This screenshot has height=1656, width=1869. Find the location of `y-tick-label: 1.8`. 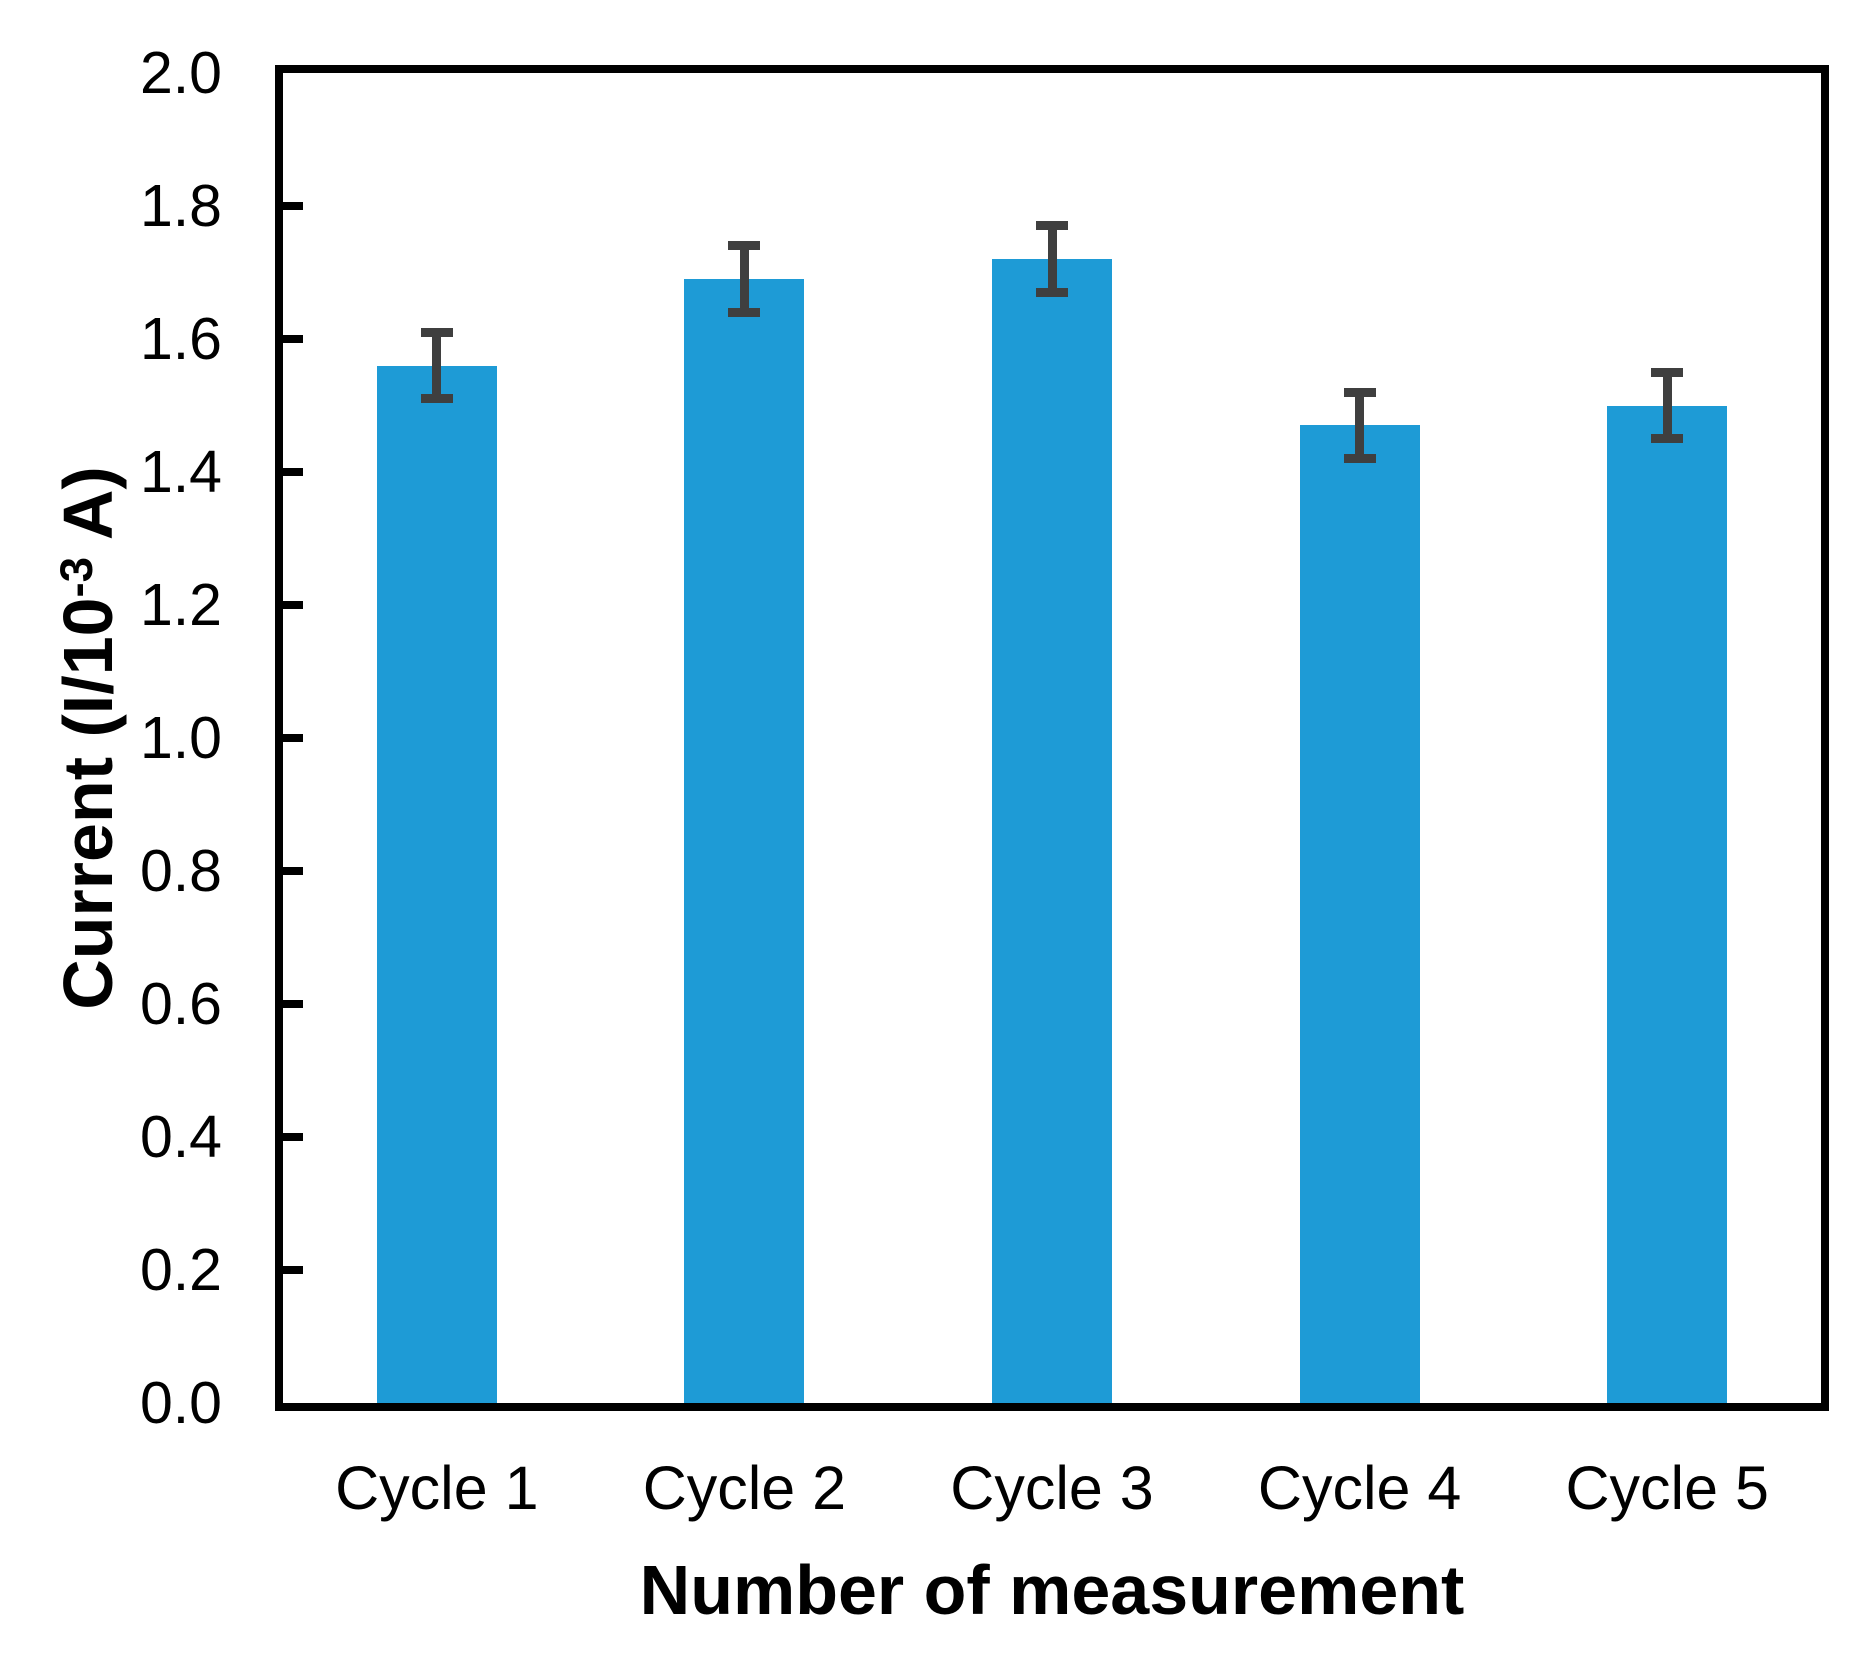

y-tick-label: 1.8 is located at coordinates (180, 206).